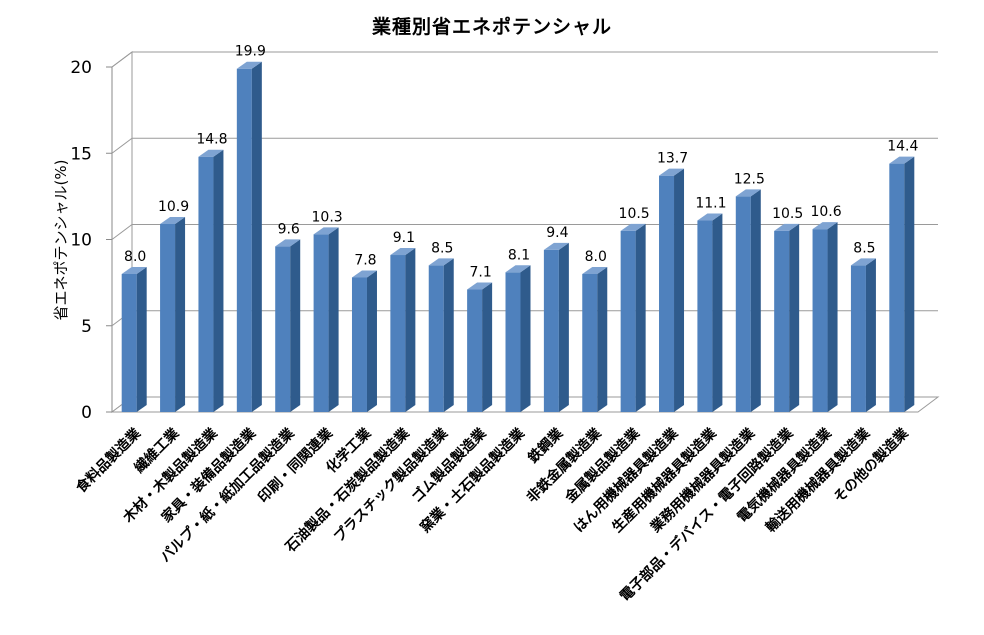 The height and width of the screenshot is (635, 984). What do you see at coordinates (902, 147) in the screenshot?
I see `data-label: 14.4` at bounding box center [902, 147].